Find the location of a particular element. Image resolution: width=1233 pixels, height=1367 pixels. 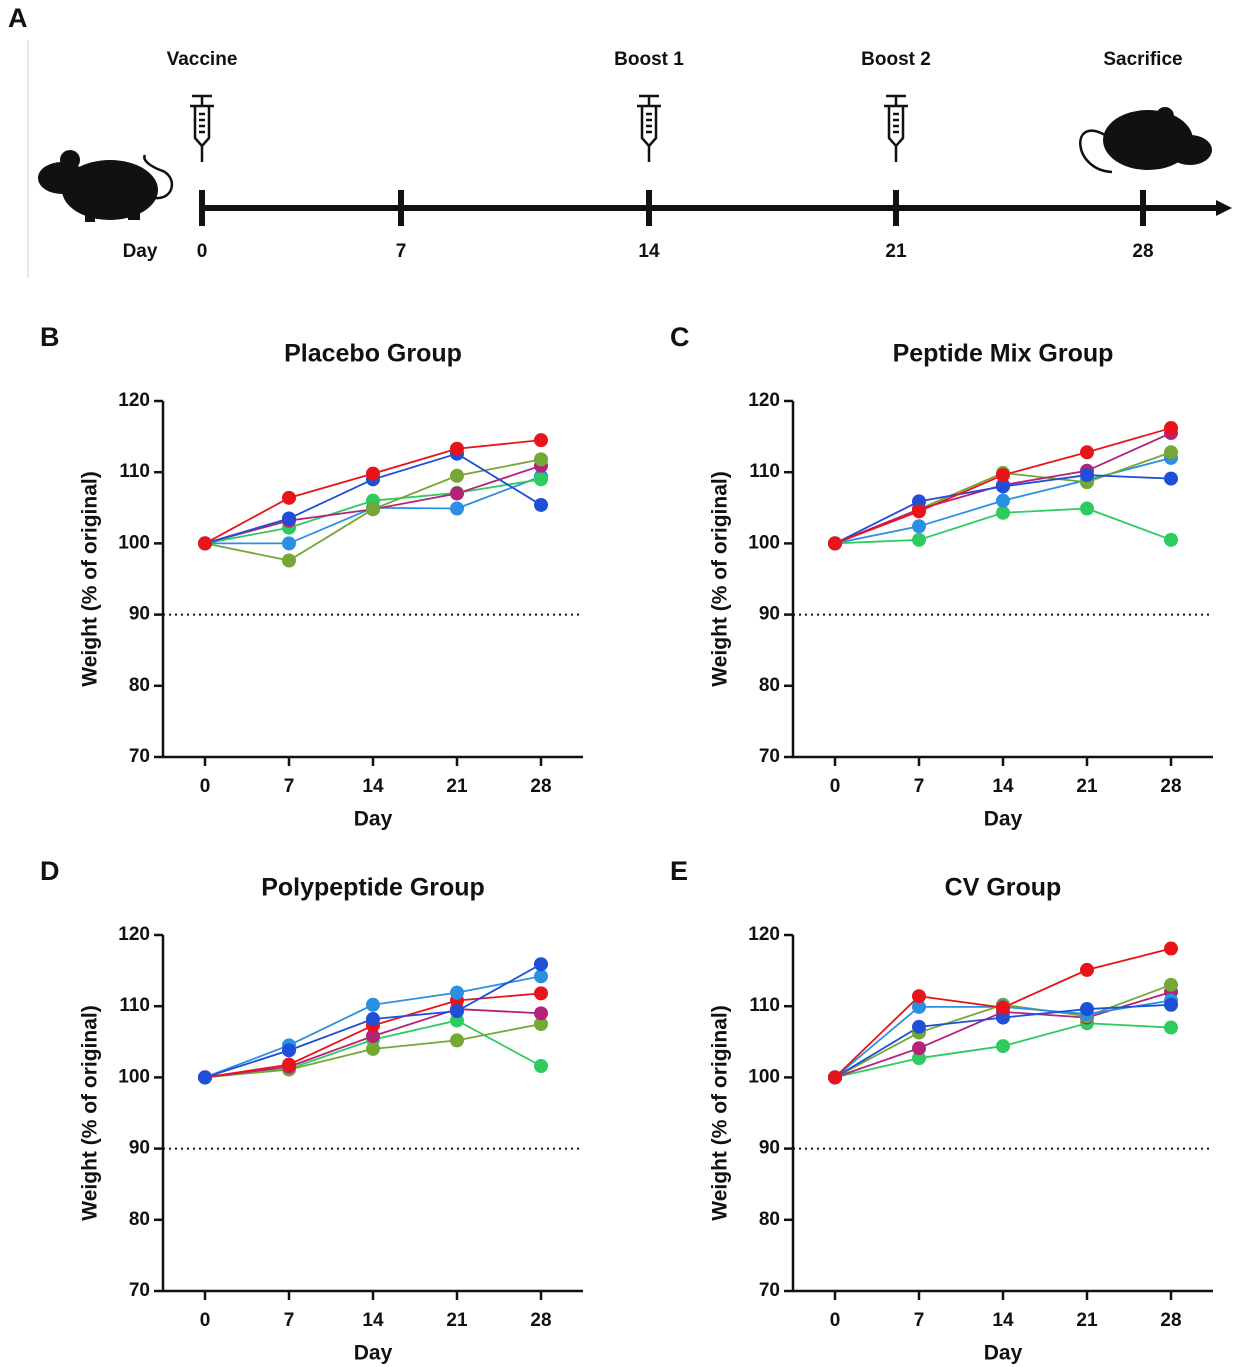

timeline-tick-label: 21 is located at coordinates (896, 251).